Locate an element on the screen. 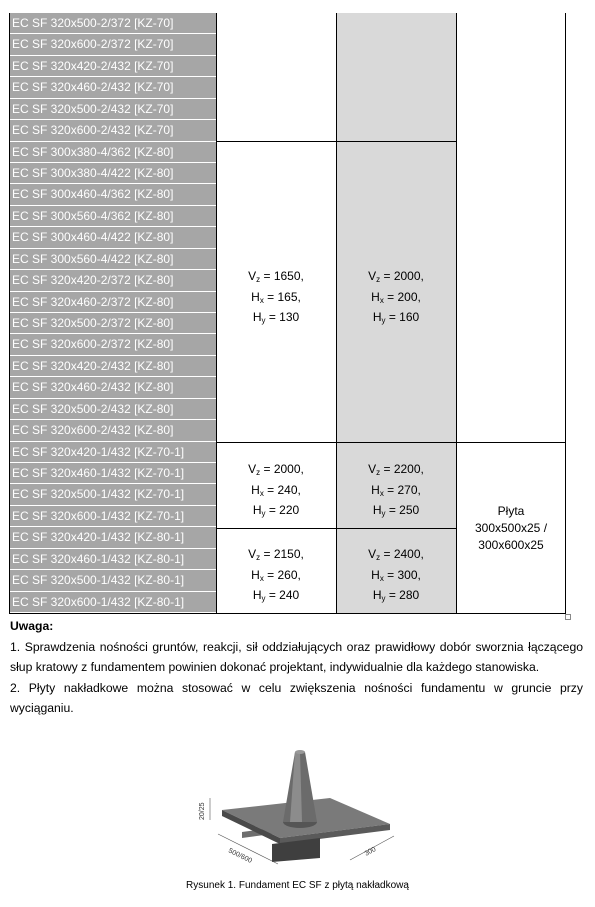 Image resolution: width=595 pixels, height=907 pixels. dim-height-label: 20/25 is located at coordinates (202, 811).